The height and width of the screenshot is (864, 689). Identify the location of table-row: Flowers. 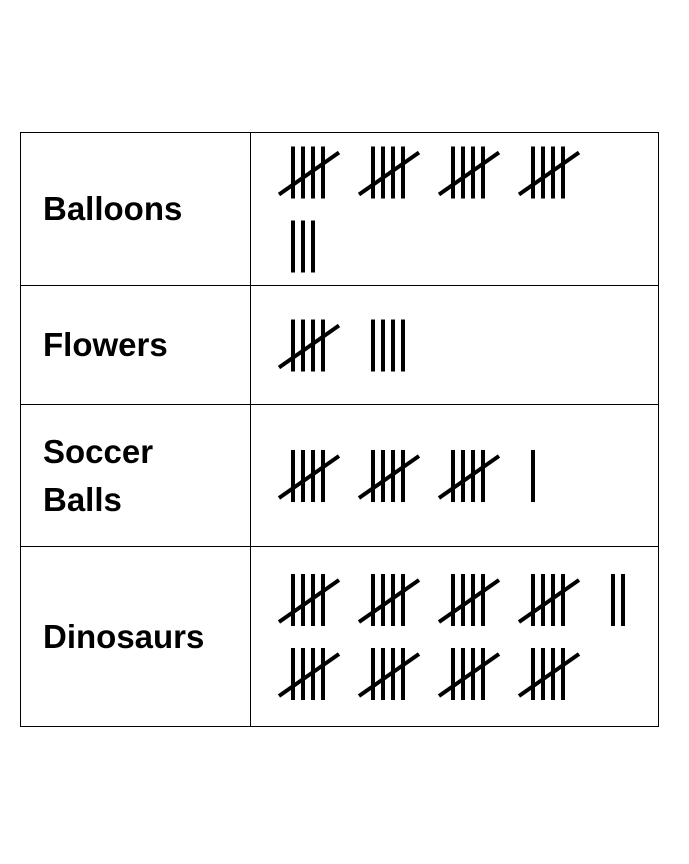
(339, 345).